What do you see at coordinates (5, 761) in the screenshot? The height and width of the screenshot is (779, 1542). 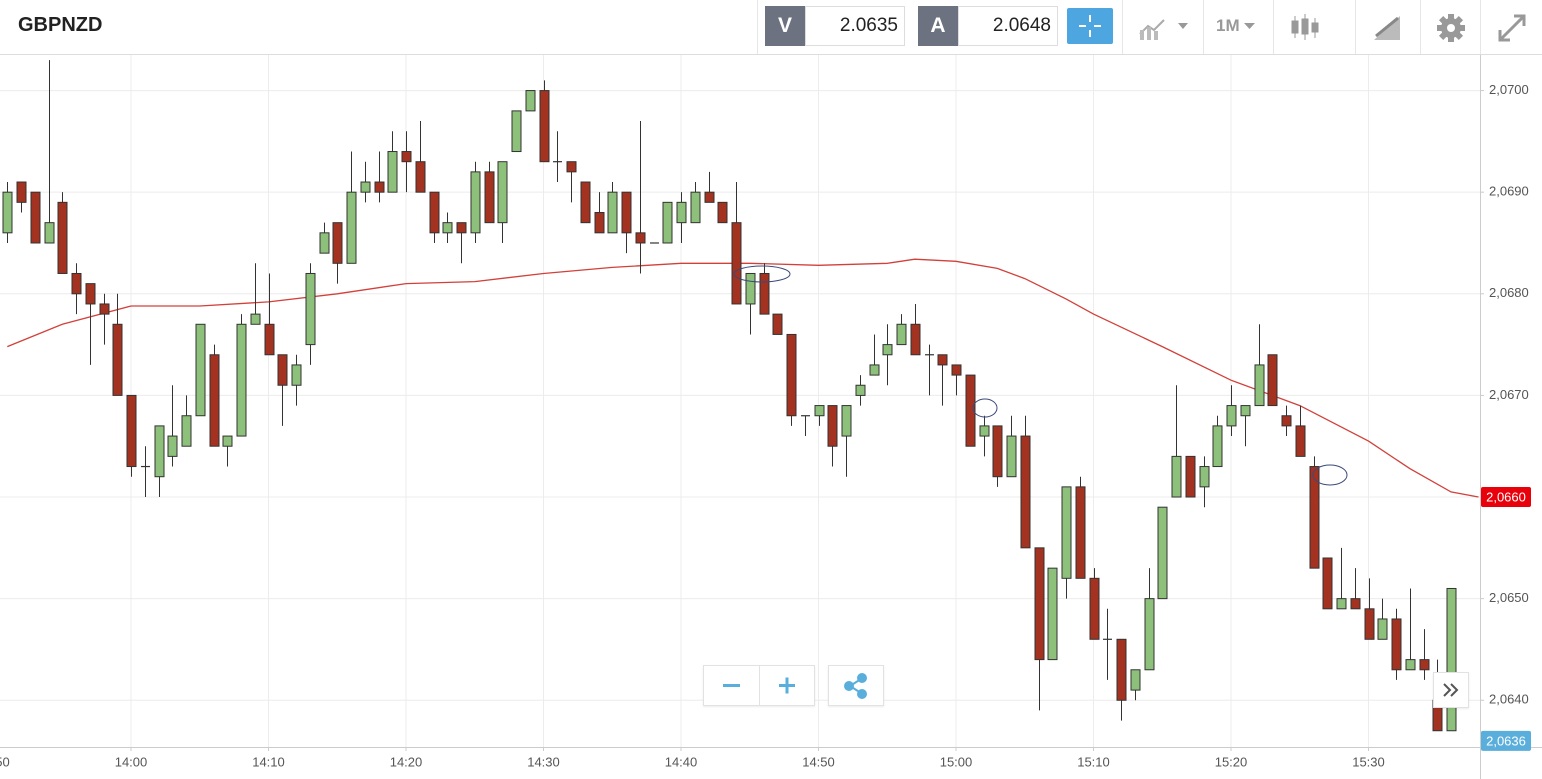 I see `x-tick-label: 13:50` at bounding box center [5, 761].